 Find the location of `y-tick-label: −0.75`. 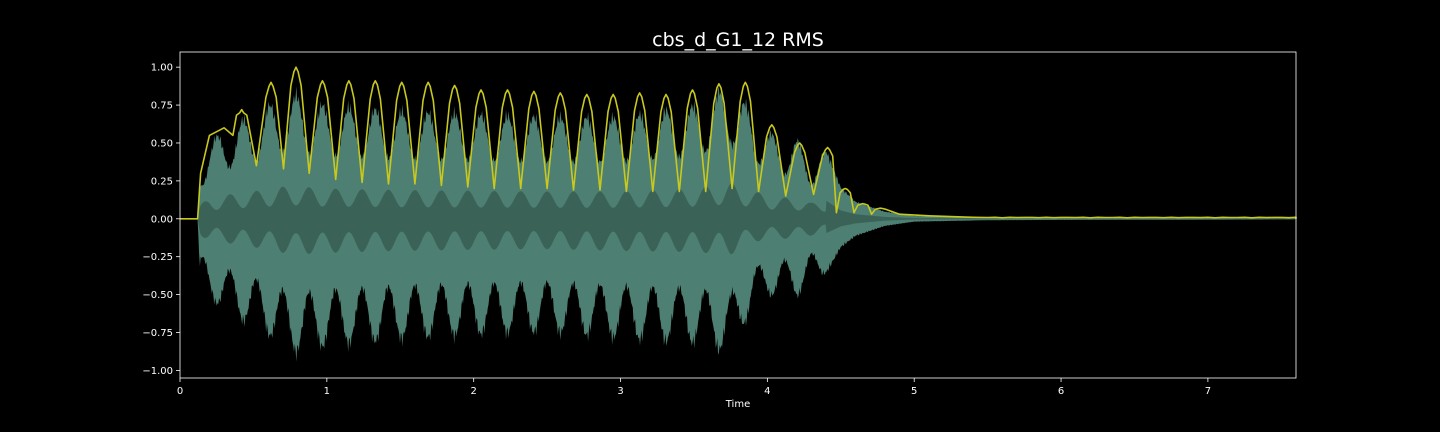

y-tick-label: −0.75 is located at coordinates (157, 333).